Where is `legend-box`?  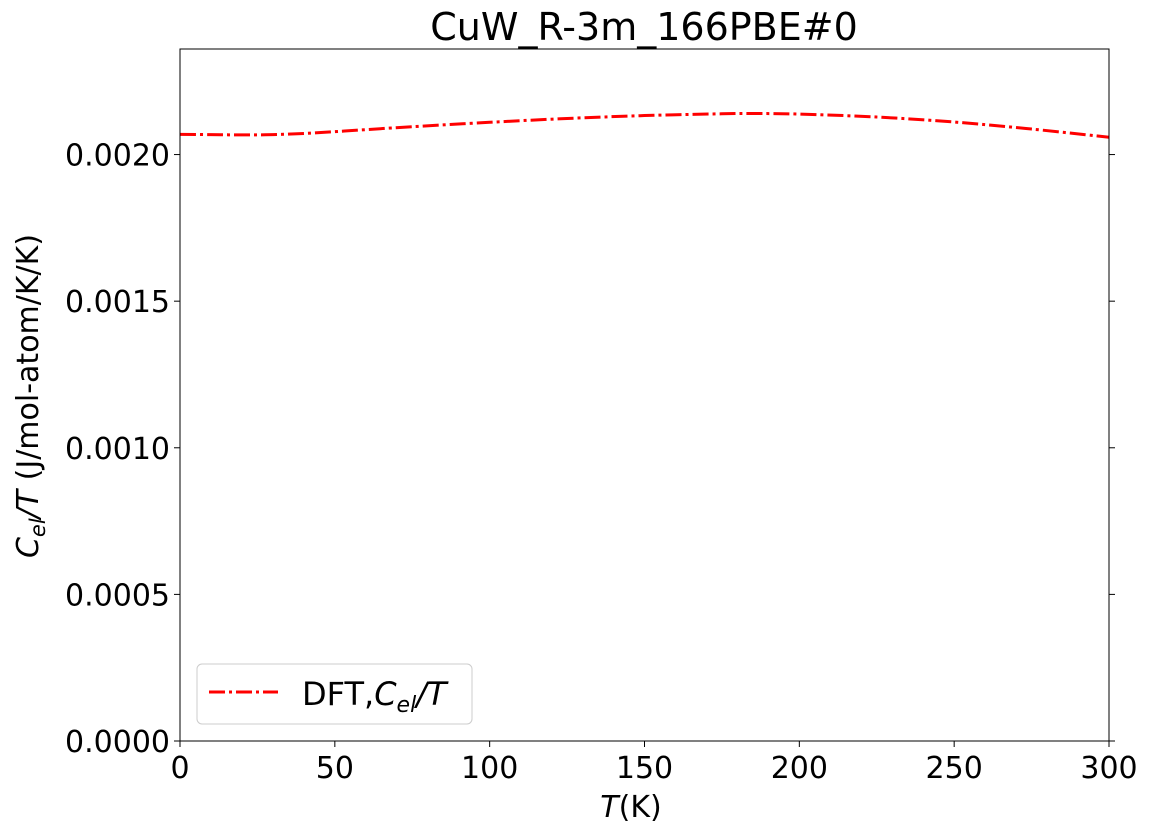
legend-box is located at coordinates (334, 694).